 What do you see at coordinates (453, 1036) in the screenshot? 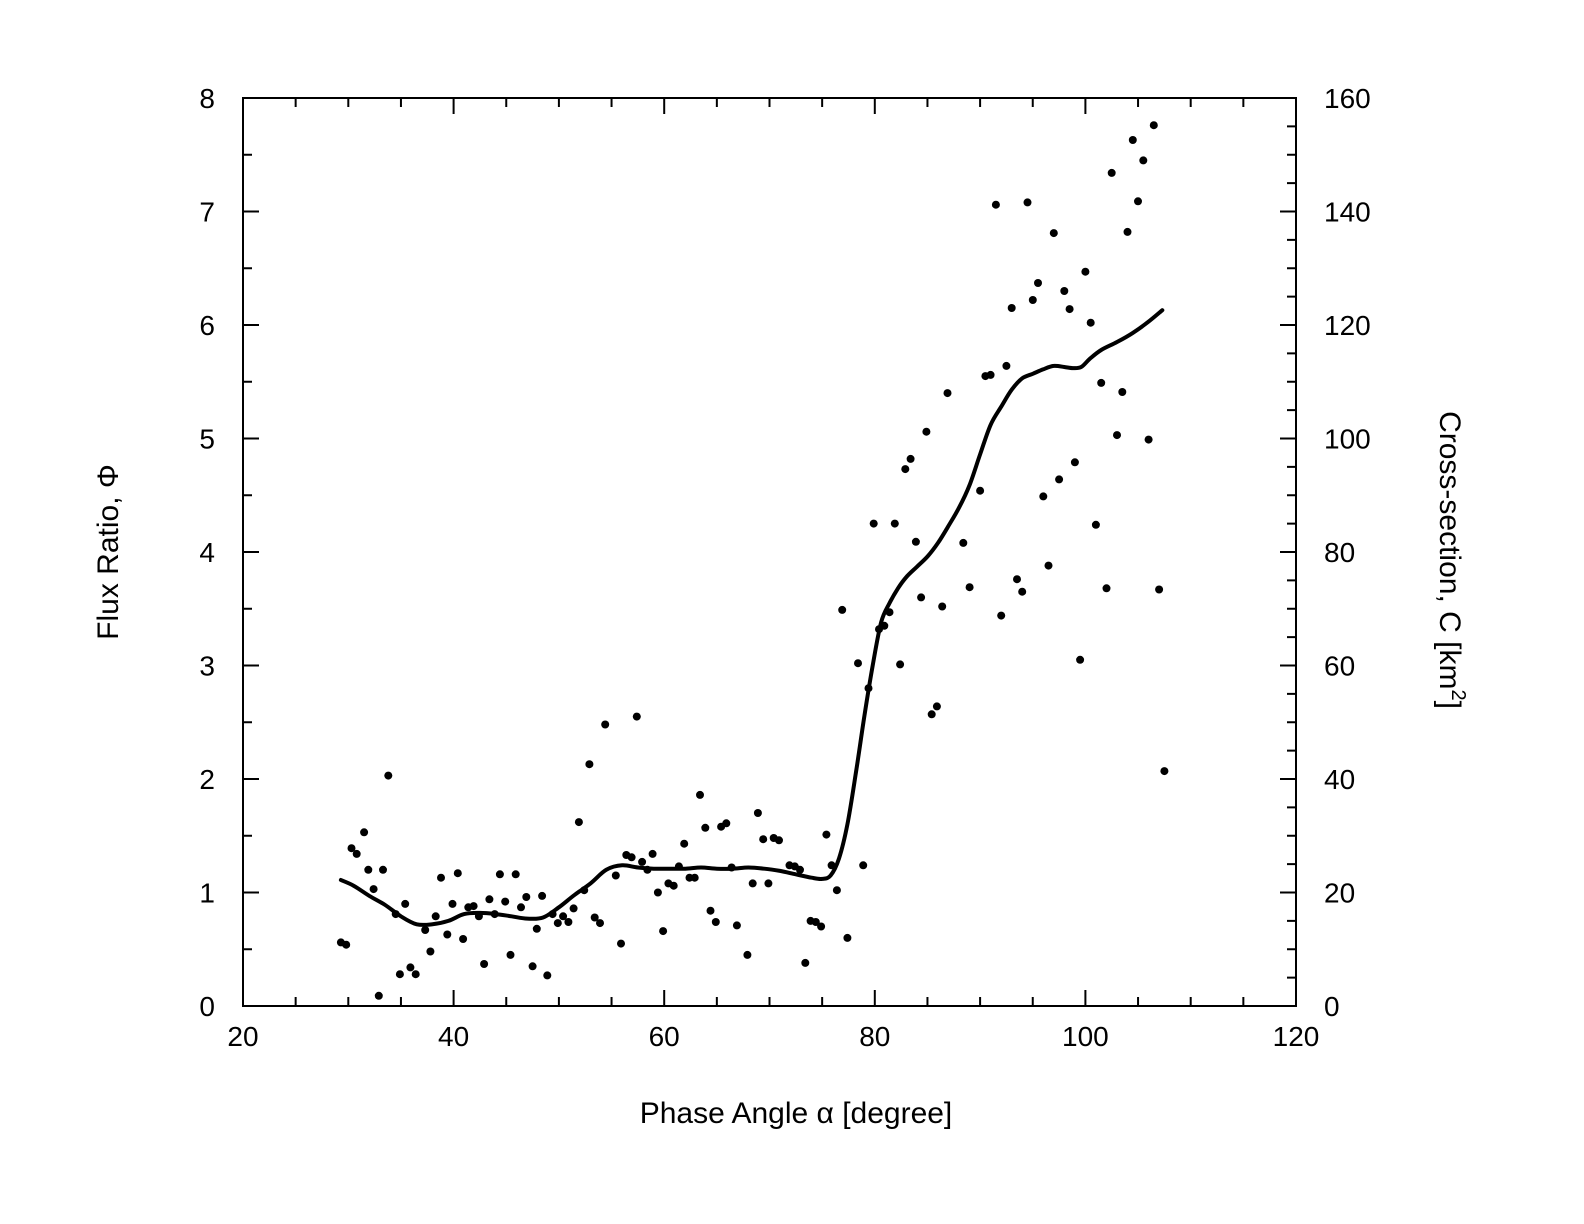
I see `x-tick-label: 40` at bounding box center [453, 1036].